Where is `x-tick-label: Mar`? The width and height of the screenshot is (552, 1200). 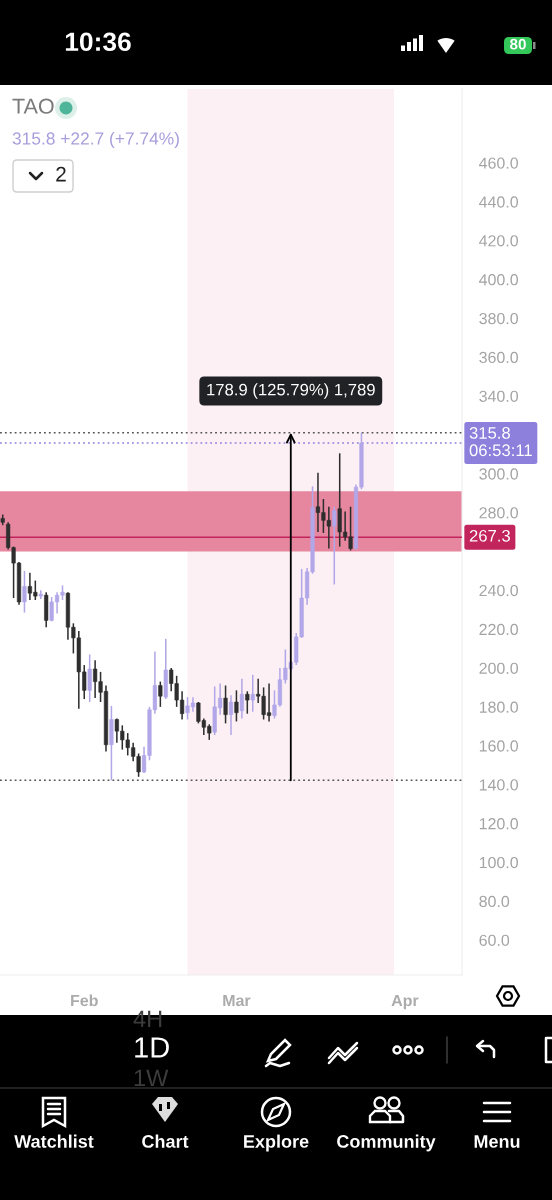 x-tick-label: Mar is located at coordinates (237, 1001).